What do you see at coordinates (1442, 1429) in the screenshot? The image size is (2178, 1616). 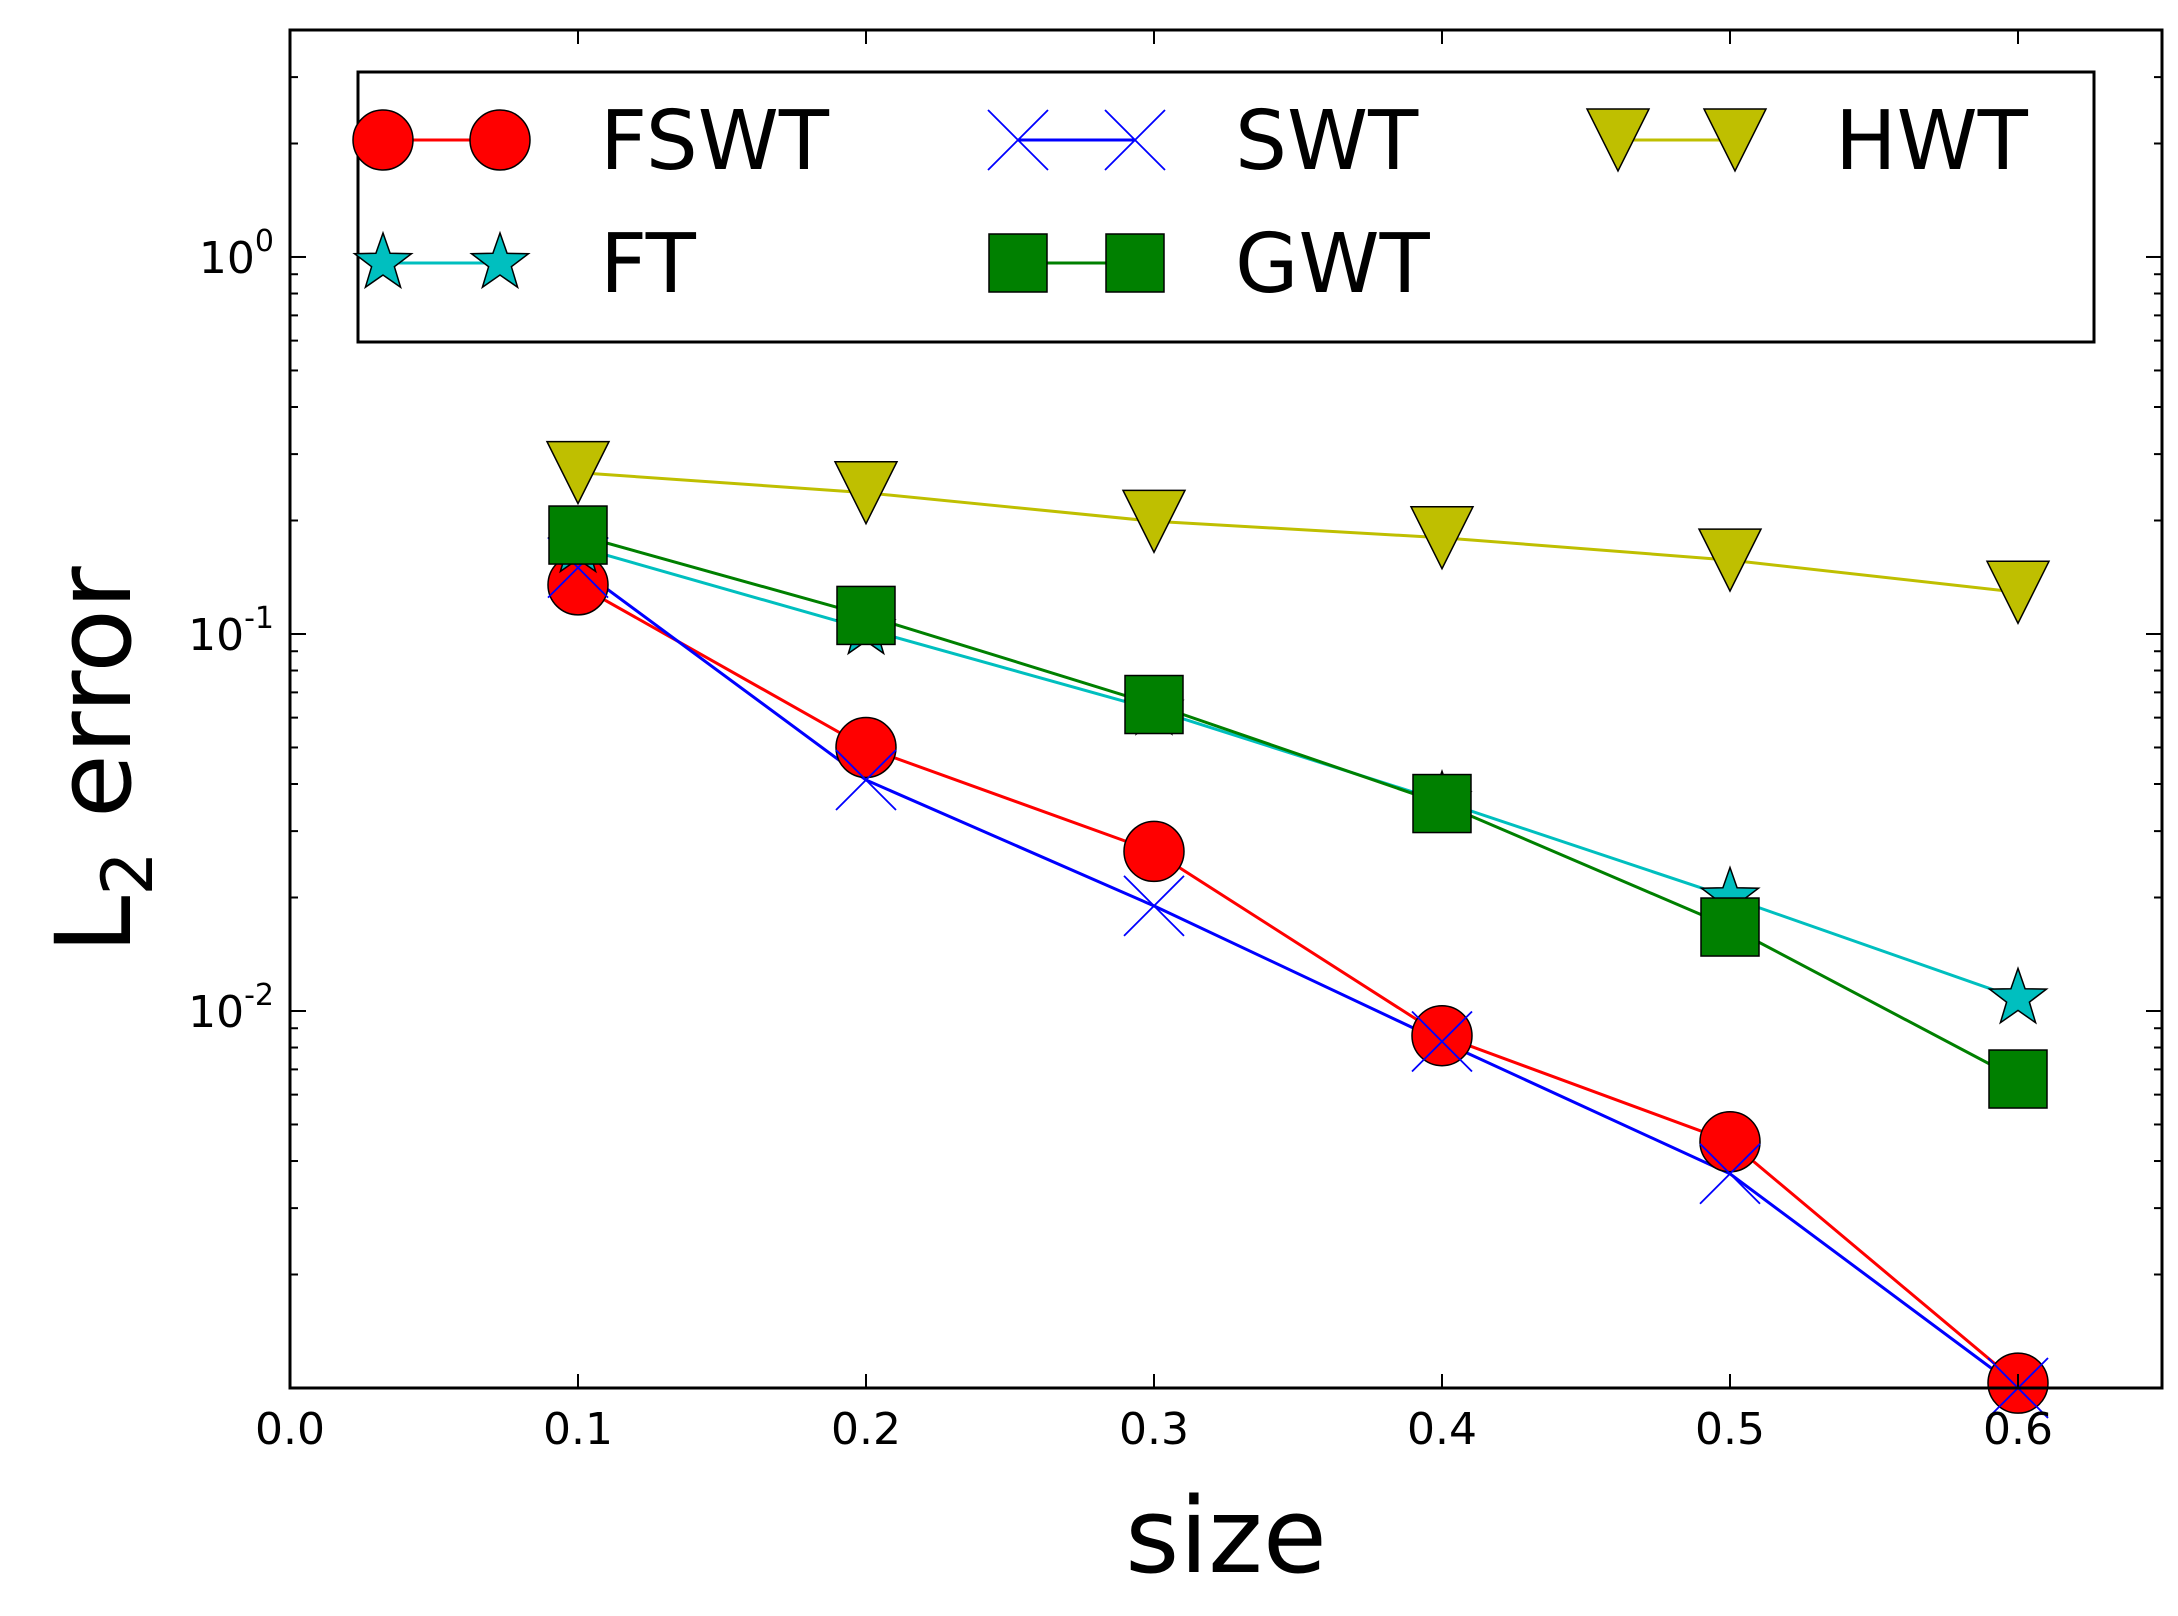 I see `x-tick-label: 0.4` at bounding box center [1442, 1429].